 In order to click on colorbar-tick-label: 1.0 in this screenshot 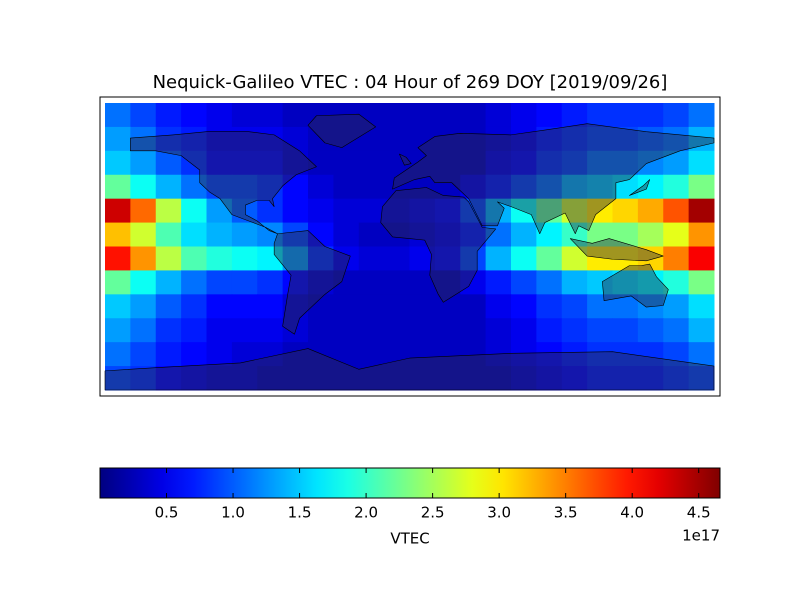, I will do `click(233, 513)`.